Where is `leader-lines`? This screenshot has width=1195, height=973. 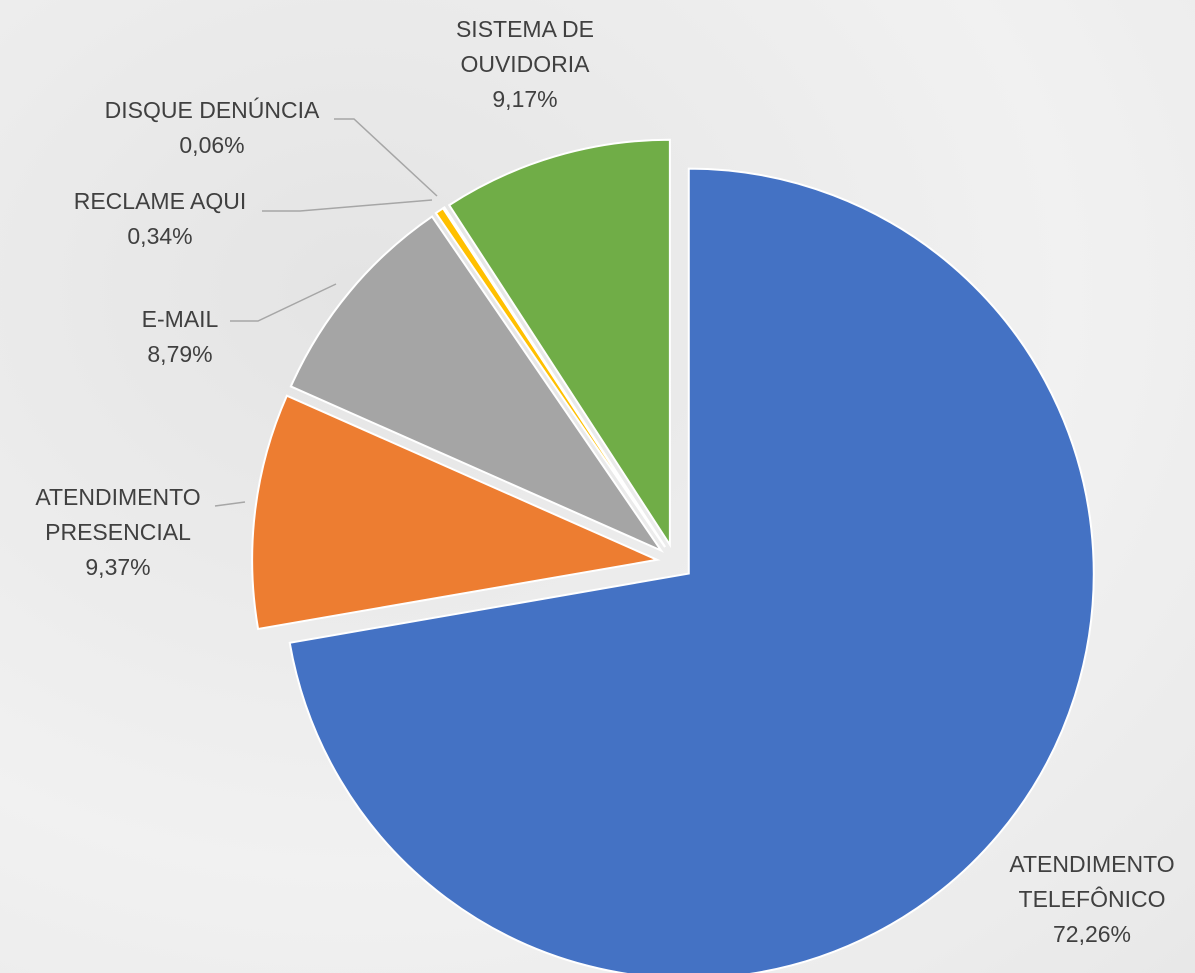 leader-lines is located at coordinates (326, 312).